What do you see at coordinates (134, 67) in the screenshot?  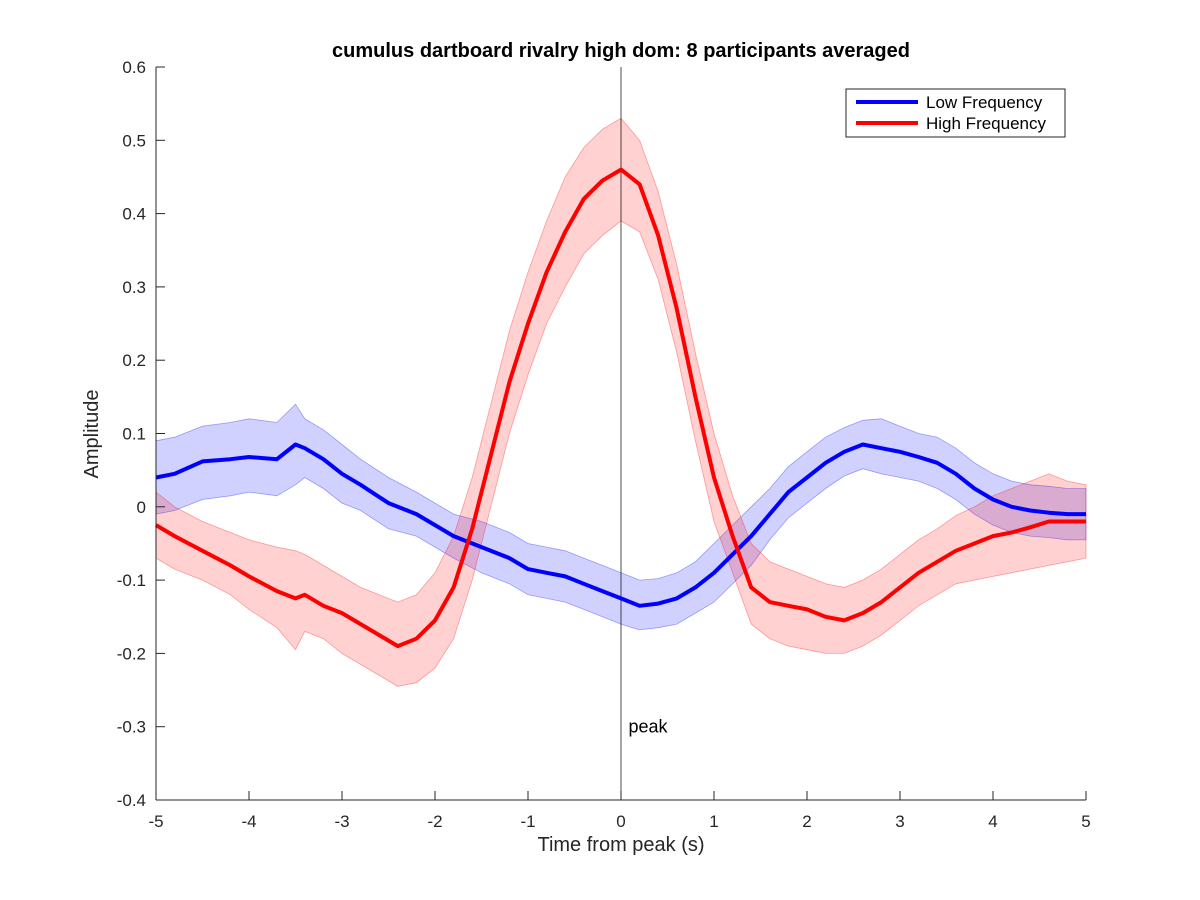 I see `y-tick-label: 0.6` at bounding box center [134, 67].